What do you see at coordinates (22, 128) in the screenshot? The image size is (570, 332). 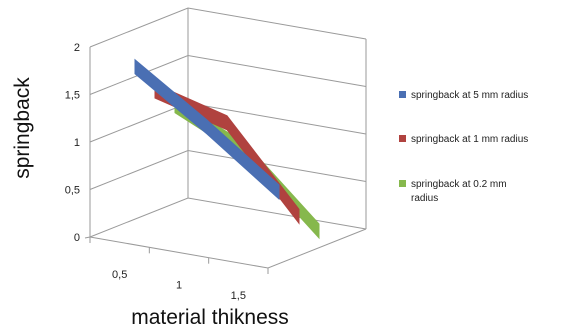 I see `y-axis-title: springback` at bounding box center [22, 128].